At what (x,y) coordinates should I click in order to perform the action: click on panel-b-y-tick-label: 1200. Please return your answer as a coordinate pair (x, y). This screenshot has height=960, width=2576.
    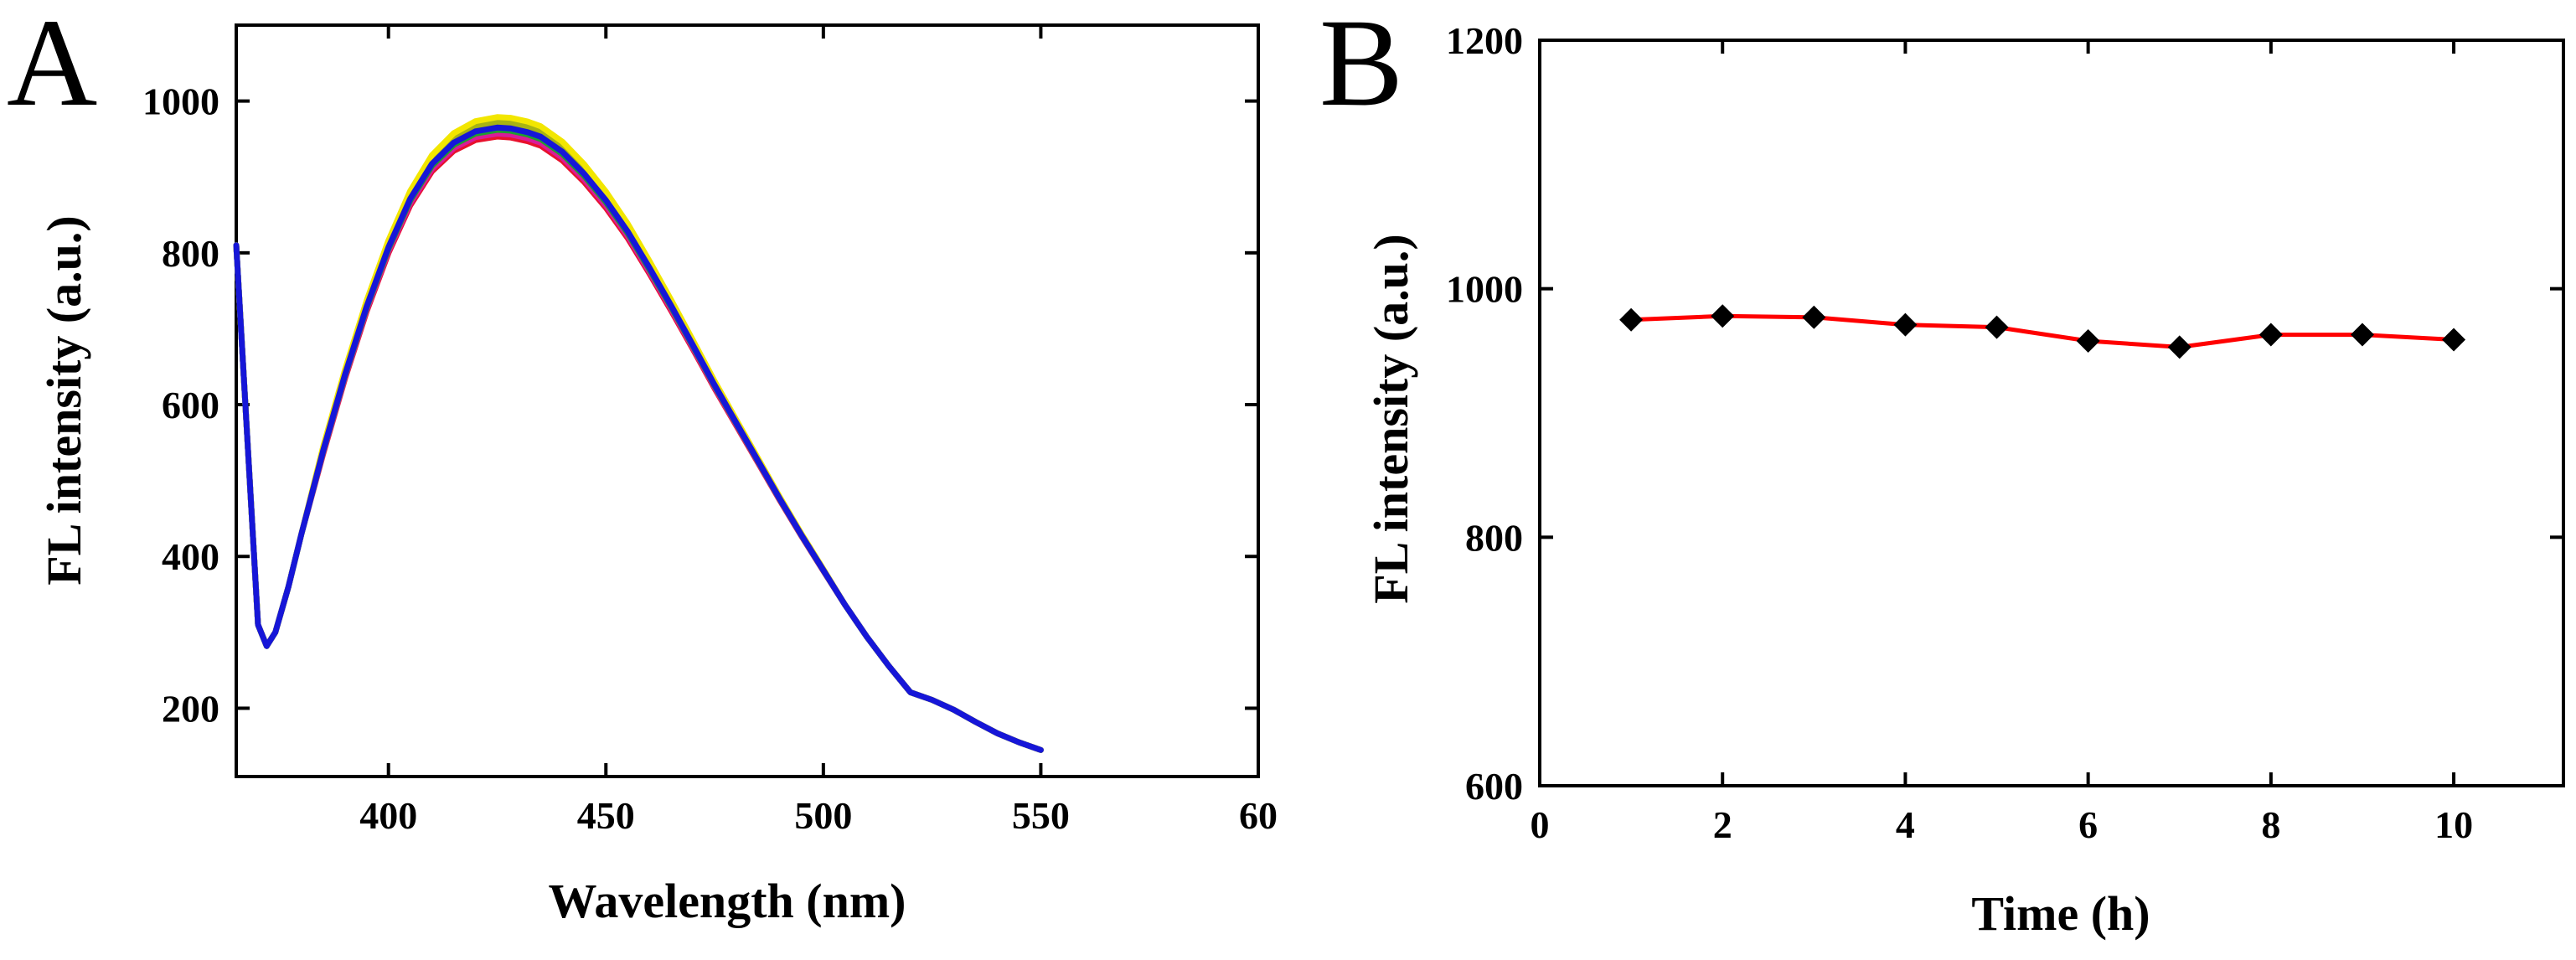
    Looking at the image, I should click on (1484, 40).